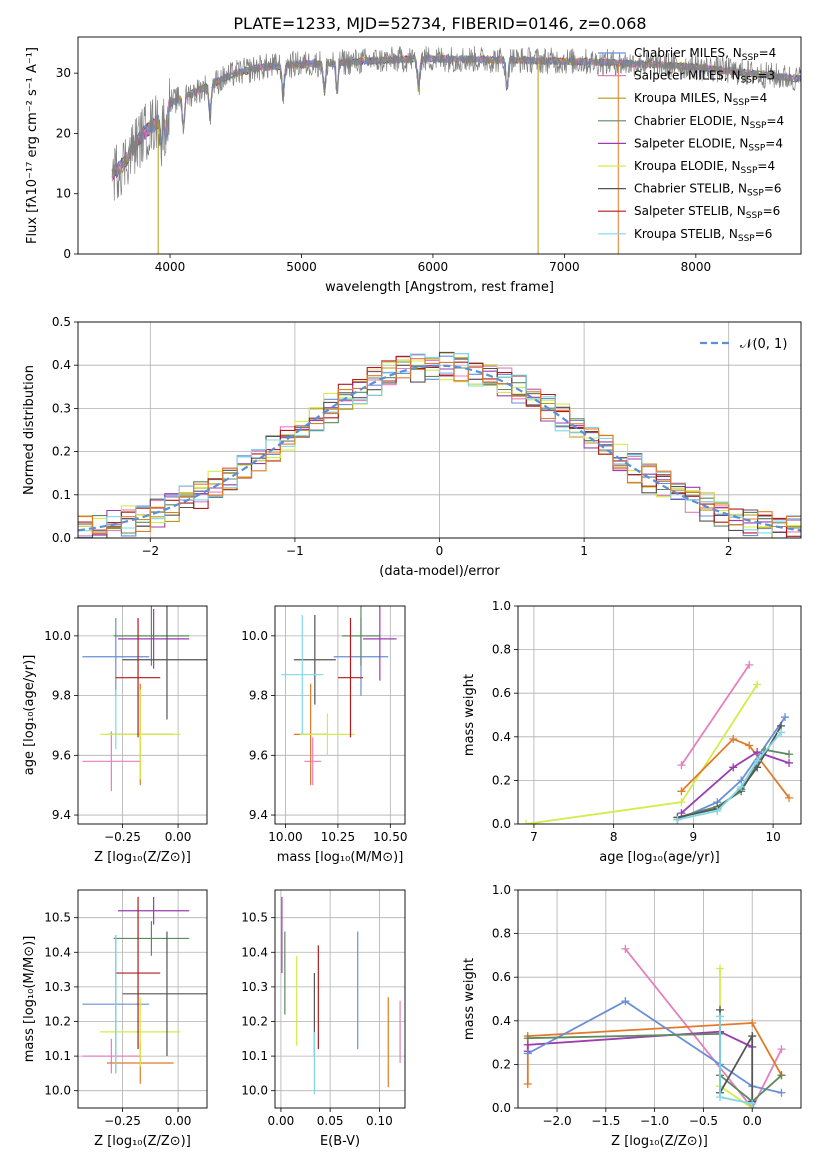 This screenshot has height=1170, width=819. What do you see at coordinates (654, 1121) in the screenshot?
I see `x-tick-label: −1.0` at bounding box center [654, 1121].